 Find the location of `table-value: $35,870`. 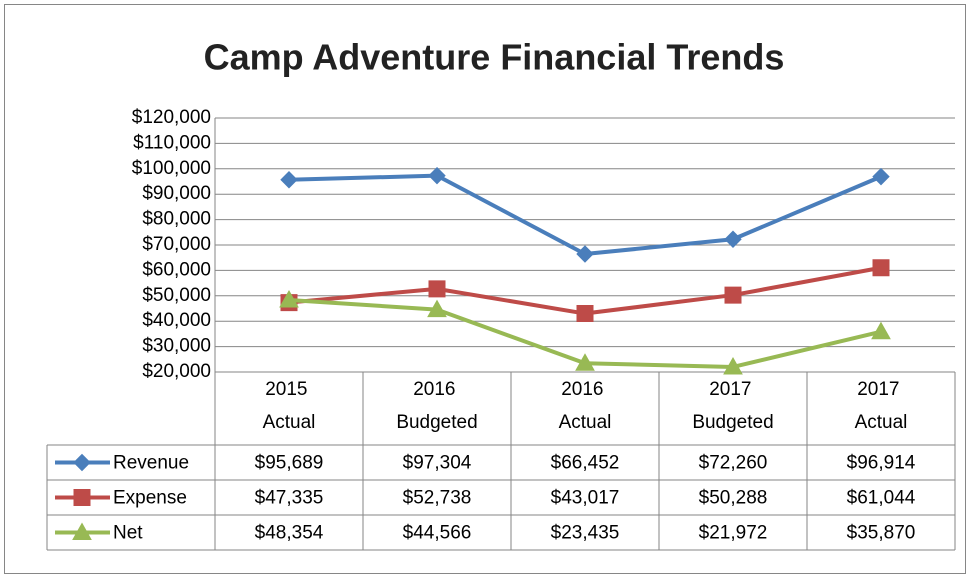

table-value: $35,870 is located at coordinates (881, 533).